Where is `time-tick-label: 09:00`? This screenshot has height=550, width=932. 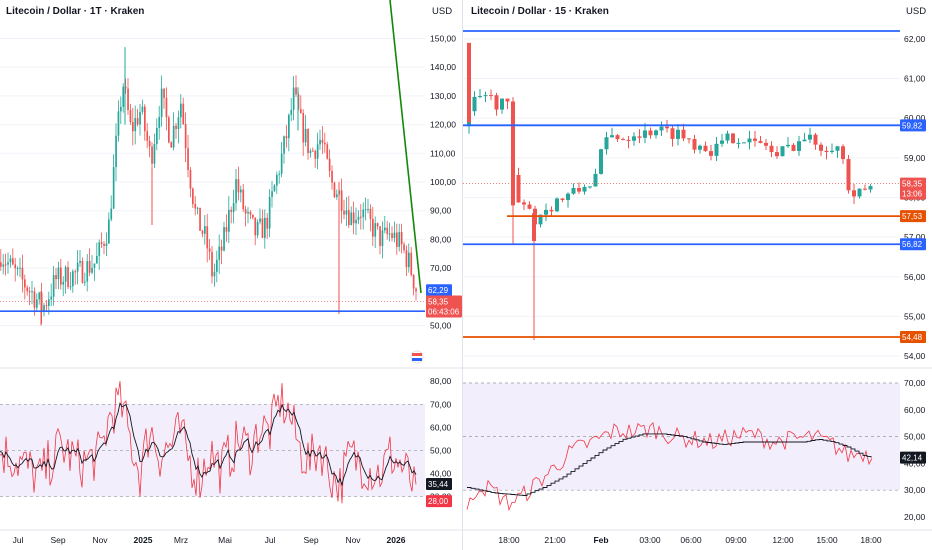 time-tick-label: 09:00 is located at coordinates (736, 540).